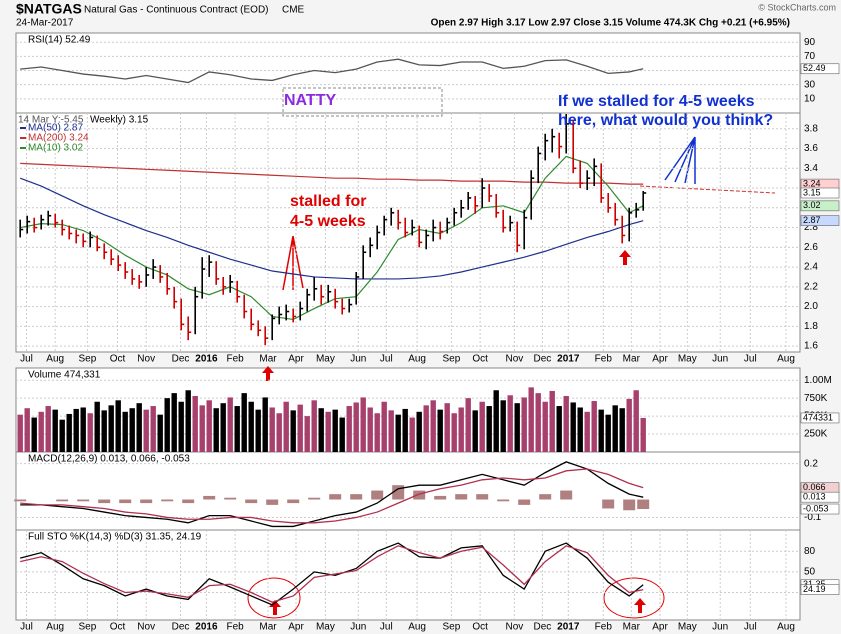 This screenshot has width=841, height=634. Describe the element at coordinates (109, 459) in the screenshot. I see `panel-title: MACD(12,26,9) 0.013, 0.066, -0.053` at that location.